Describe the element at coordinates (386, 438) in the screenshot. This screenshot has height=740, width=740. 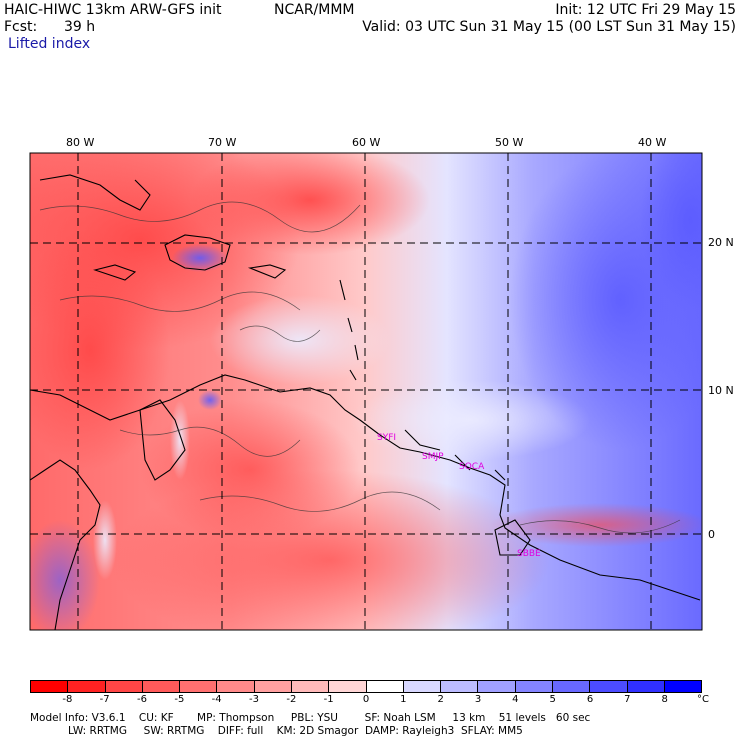
I see `station-label-syfi: SYFI` at that location.